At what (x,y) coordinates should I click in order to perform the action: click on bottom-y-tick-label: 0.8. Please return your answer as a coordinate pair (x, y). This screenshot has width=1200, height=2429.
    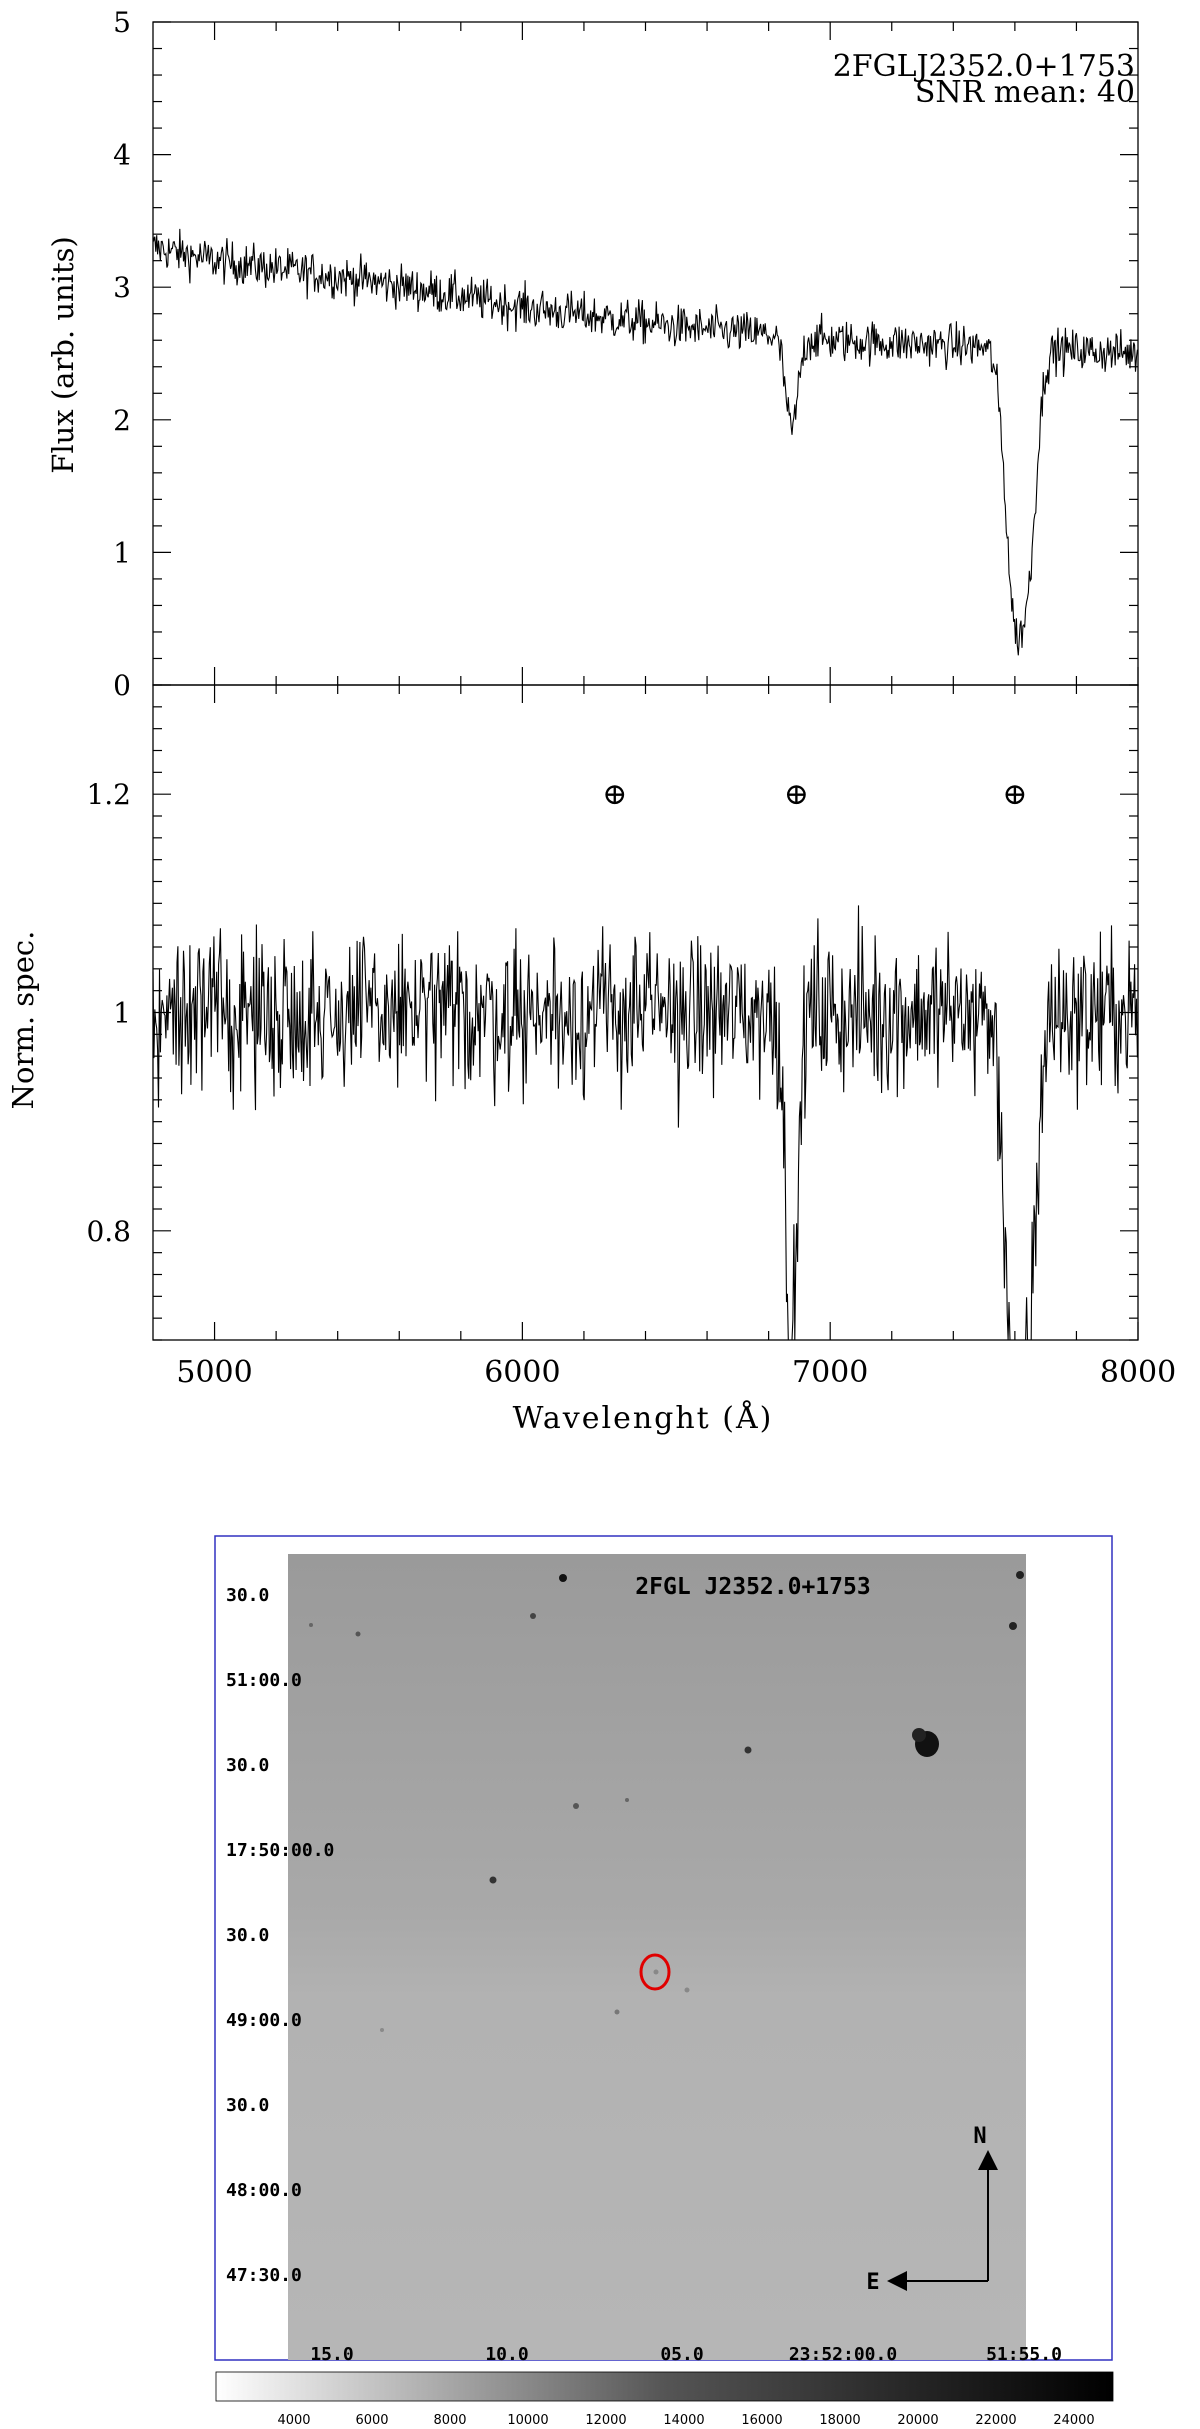
    Looking at the image, I should click on (108, 1231).